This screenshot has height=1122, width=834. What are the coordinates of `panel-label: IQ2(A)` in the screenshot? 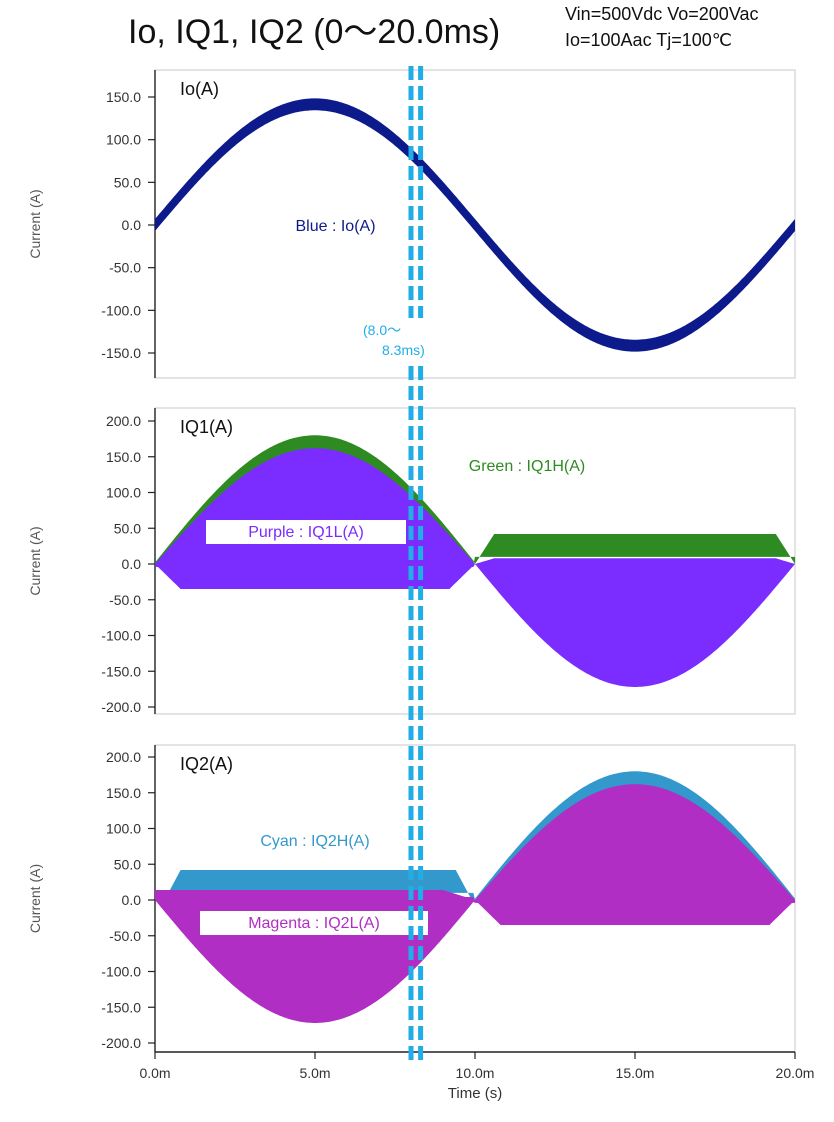 It's located at (206, 764).